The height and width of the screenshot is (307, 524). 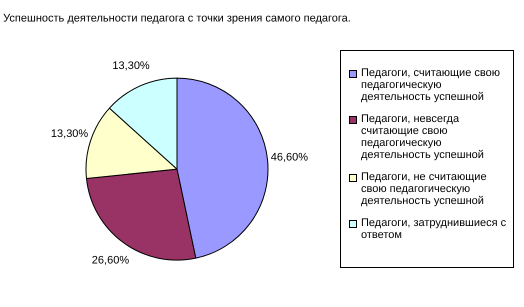 I want to click on data-label: 46,60%, so click(x=289, y=157).